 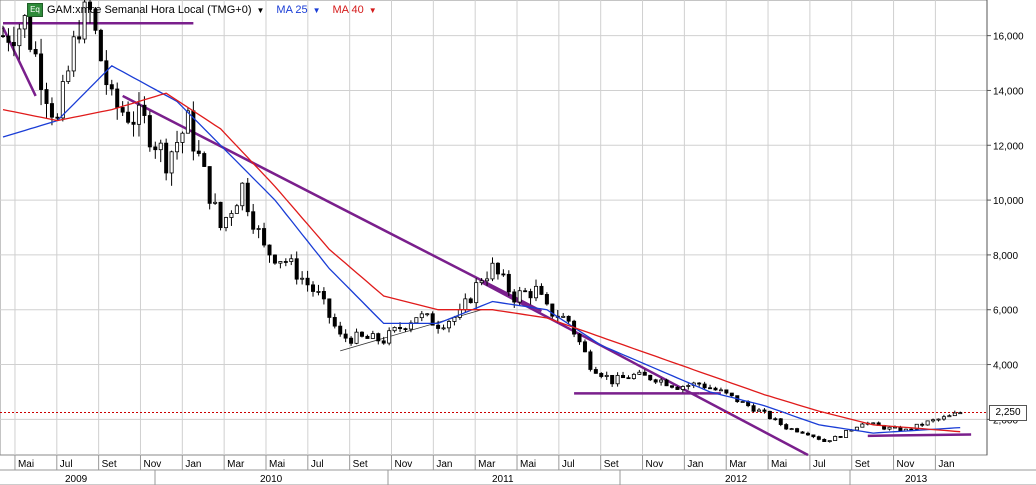 What do you see at coordinates (292, 10) in the screenshot?
I see `ma25-label: MA 25` at bounding box center [292, 10].